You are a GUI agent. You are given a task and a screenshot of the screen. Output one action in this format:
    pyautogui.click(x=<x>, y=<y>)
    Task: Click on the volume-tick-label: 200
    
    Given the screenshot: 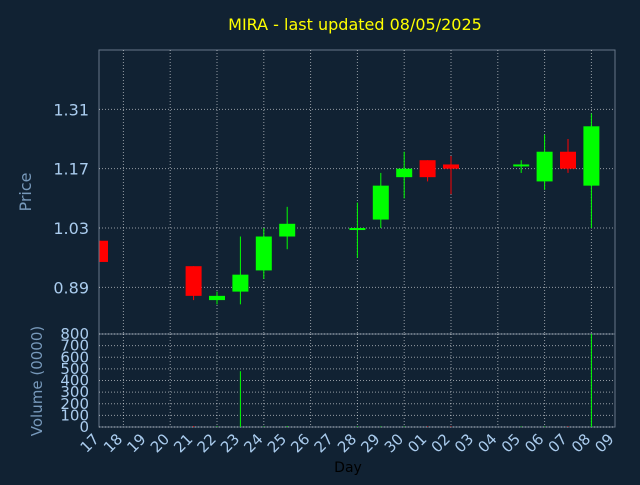 What is the action you would take?
    pyautogui.click(x=74, y=404)
    